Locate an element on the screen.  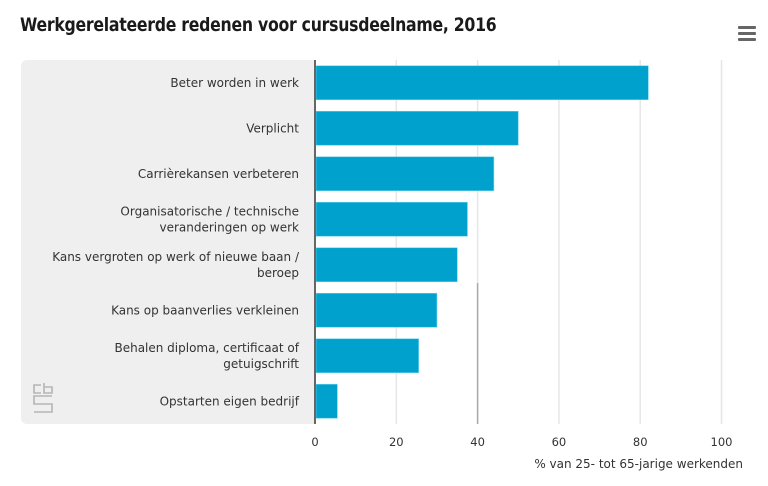
category-label: getuigschrift is located at coordinates (261, 364).